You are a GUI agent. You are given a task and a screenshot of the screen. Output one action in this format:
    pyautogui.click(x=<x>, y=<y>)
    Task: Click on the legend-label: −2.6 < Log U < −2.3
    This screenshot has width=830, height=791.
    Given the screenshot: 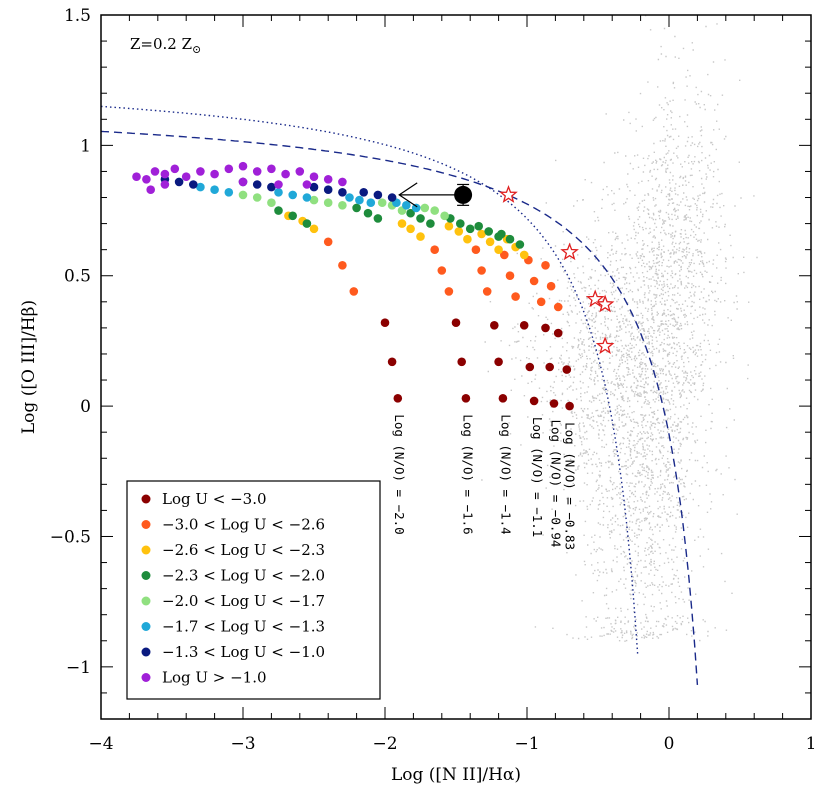 What is the action you would take?
    pyautogui.click(x=243, y=550)
    